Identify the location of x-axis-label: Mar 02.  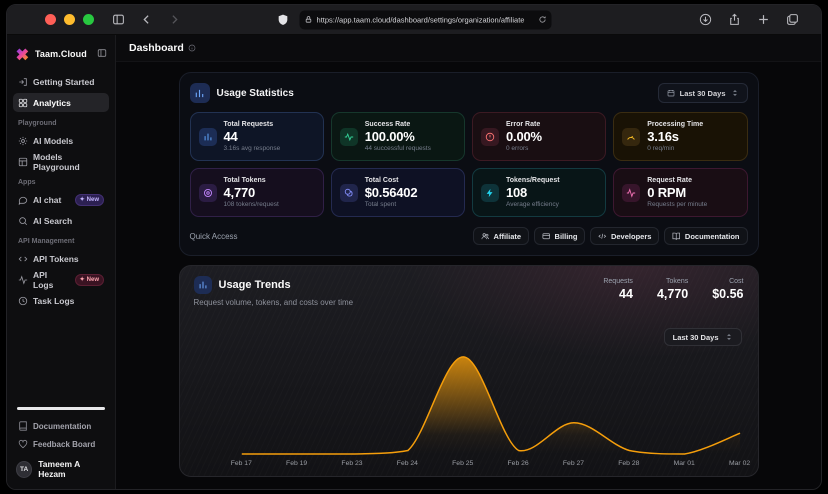
(739, 463).